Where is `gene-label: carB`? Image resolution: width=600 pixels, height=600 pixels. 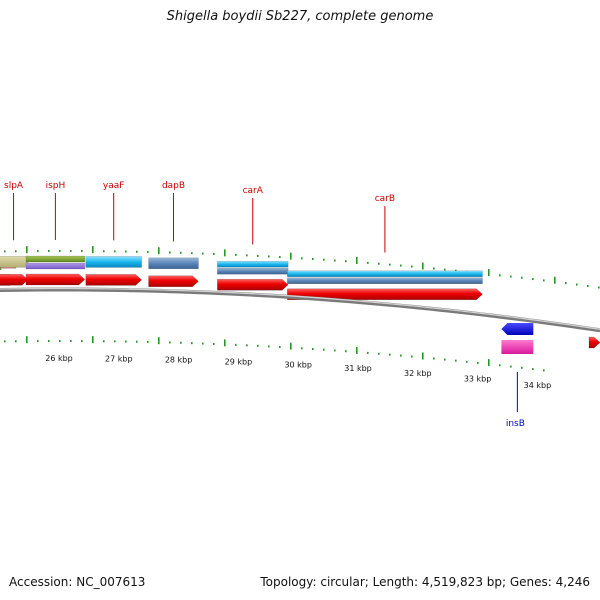 gene-label: carB is located at coordinates (385, 199).